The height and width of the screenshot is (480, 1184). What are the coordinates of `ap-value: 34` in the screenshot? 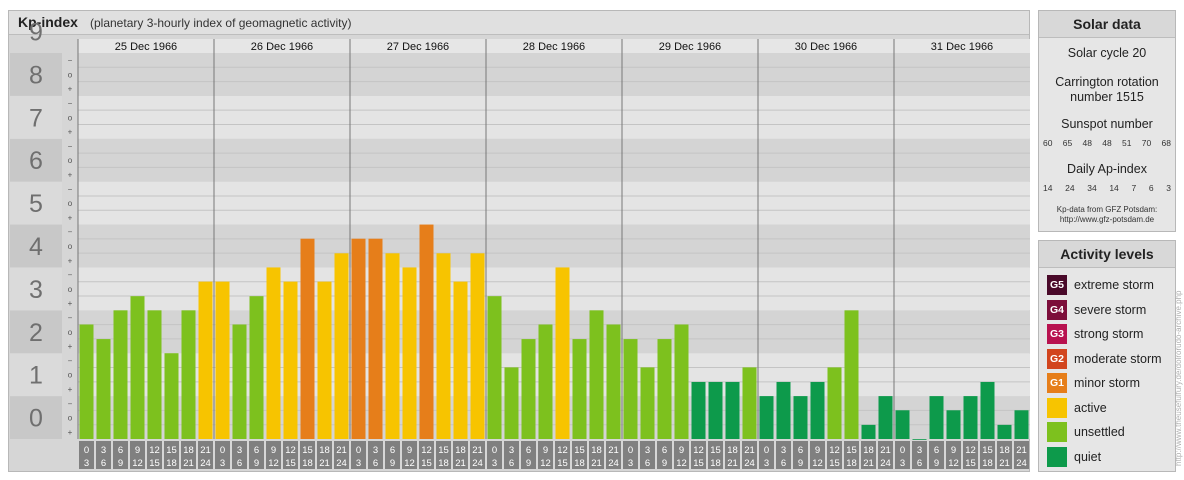 It's located at (1092, 188).